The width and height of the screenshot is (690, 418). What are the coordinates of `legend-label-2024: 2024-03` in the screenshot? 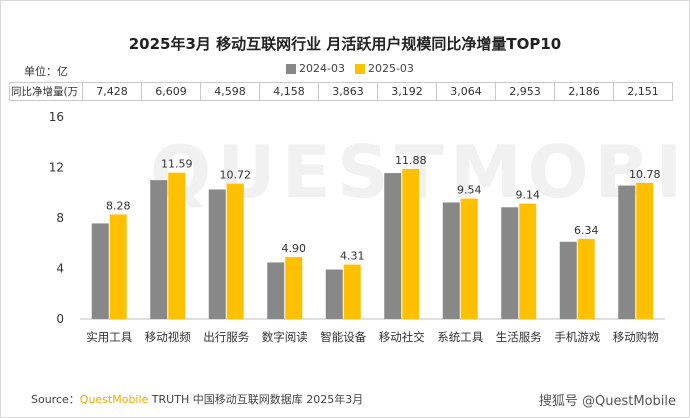 It's located at (322, 68).